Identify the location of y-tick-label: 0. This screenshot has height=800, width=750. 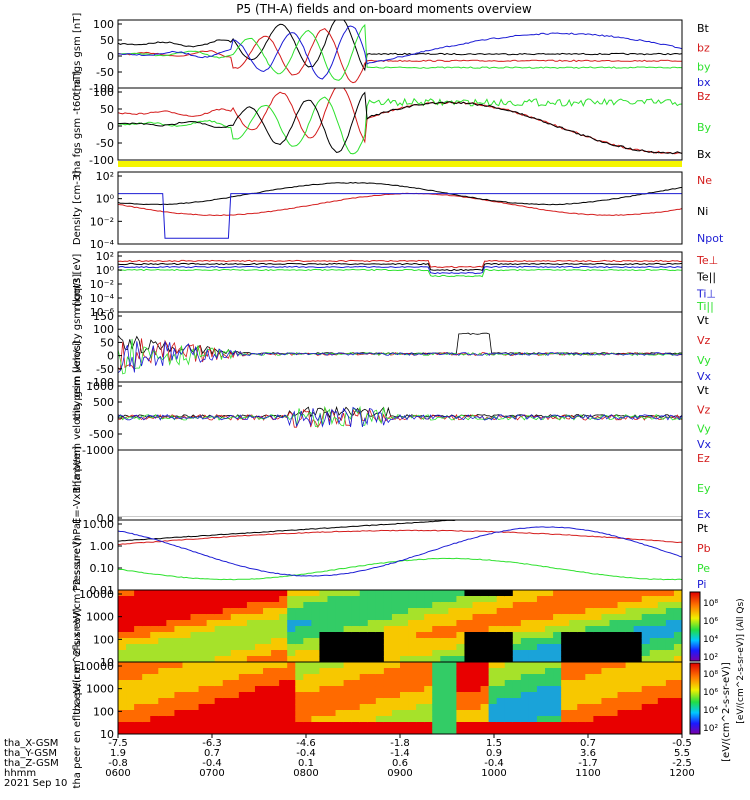
(110, 56).